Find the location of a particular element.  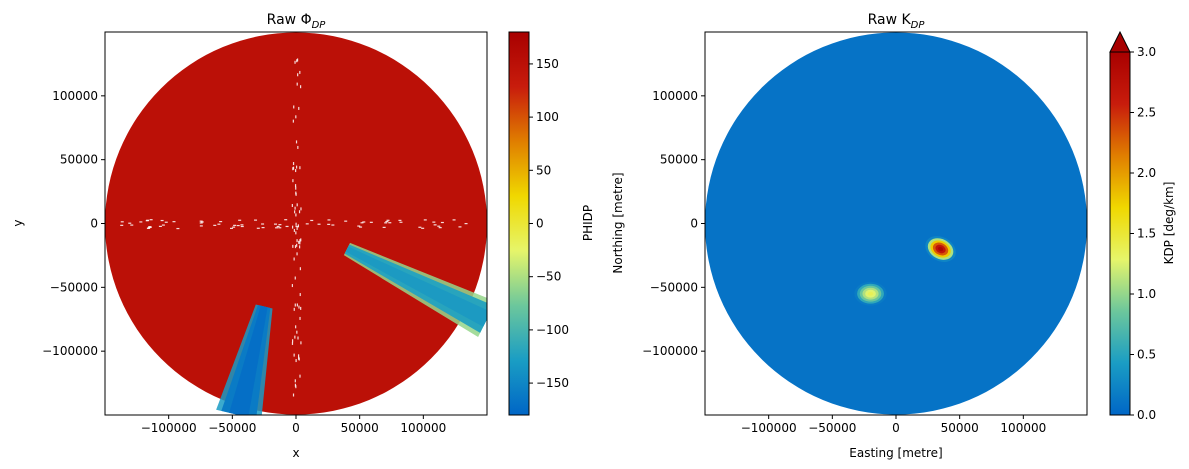

y-ticks-phidp: −100000 −50000 0 50000 100000 is located at coordinates (73, 223).